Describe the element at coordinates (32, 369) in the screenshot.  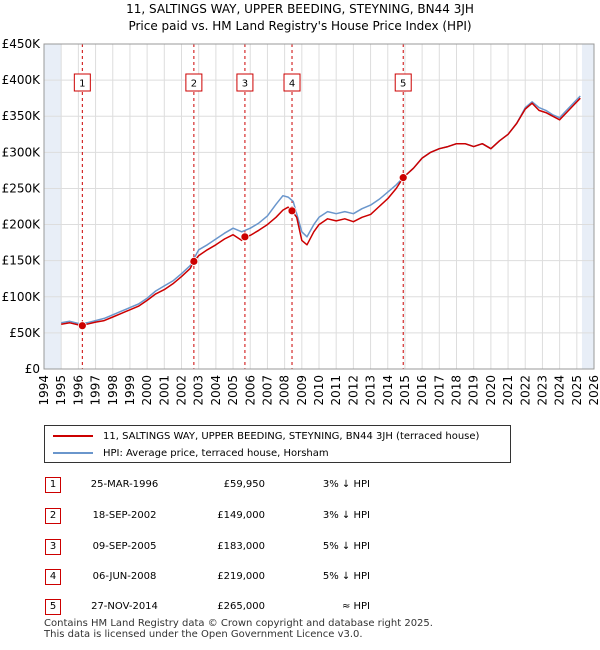
I see `y-tick-label: £0` at that location.